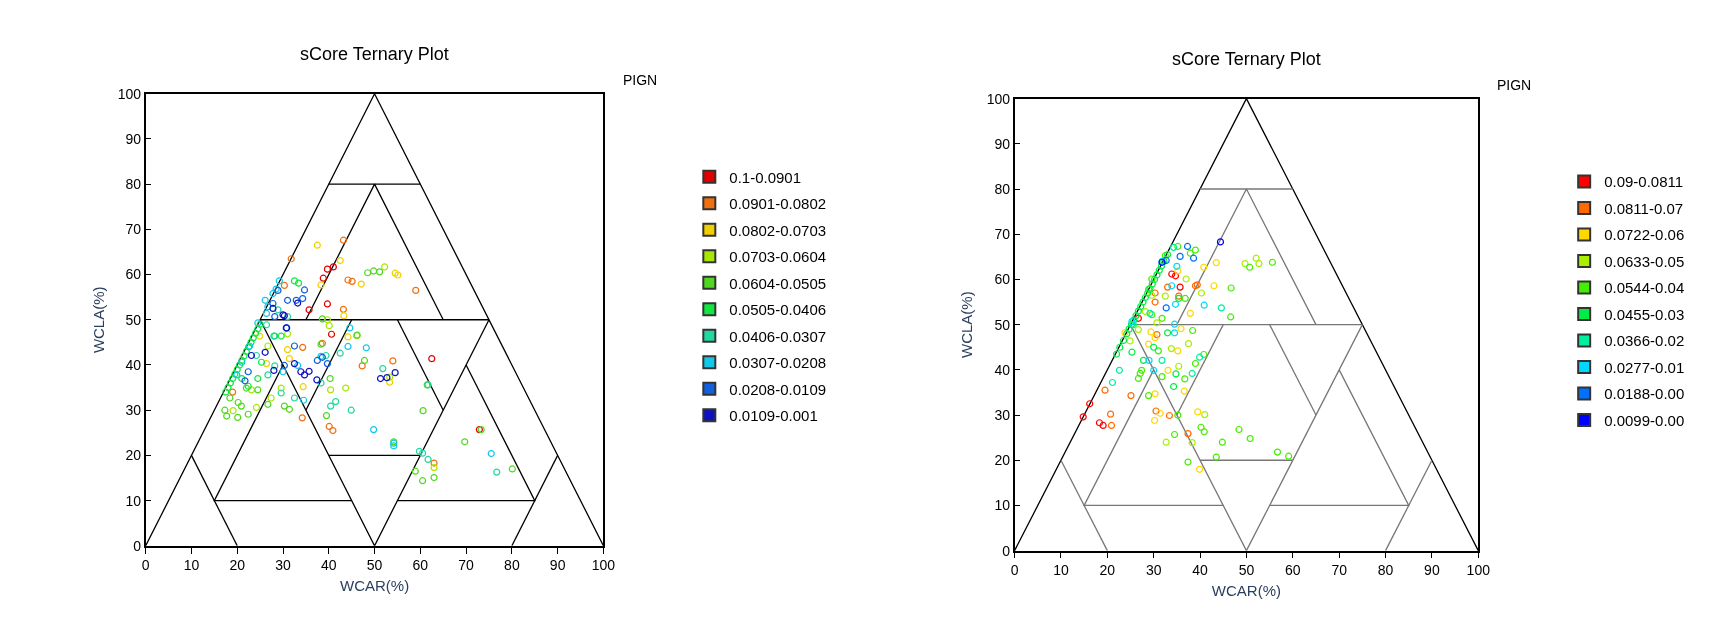 The image size is (1734, 622). I want to click on legend-label: 0.0811-0.07, so click(1644, 208).